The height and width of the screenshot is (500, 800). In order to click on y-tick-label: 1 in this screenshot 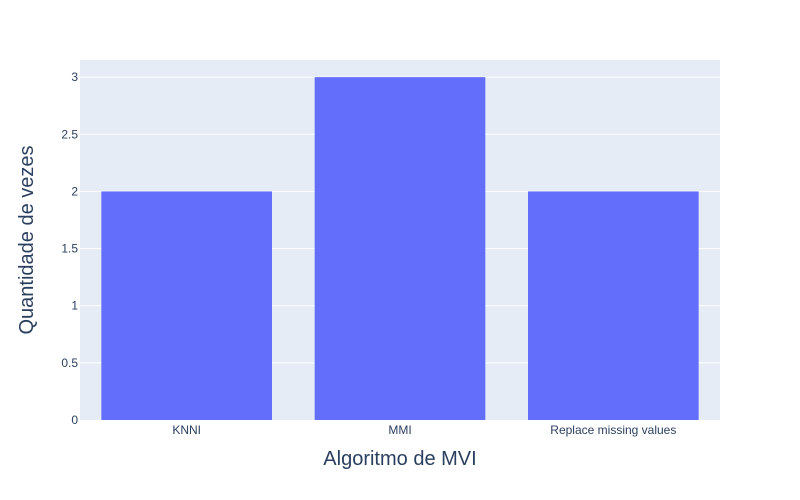, I will do `click(74, 306)`.